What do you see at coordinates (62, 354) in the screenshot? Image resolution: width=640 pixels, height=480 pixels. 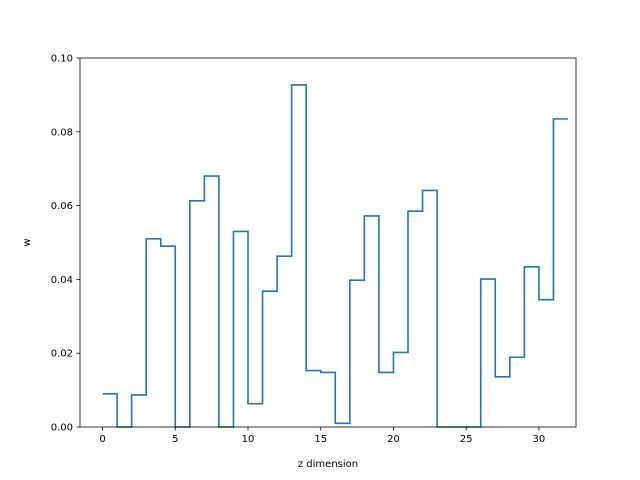 I see `y-tick-label: 0.02` at bounding box center [62, 354].